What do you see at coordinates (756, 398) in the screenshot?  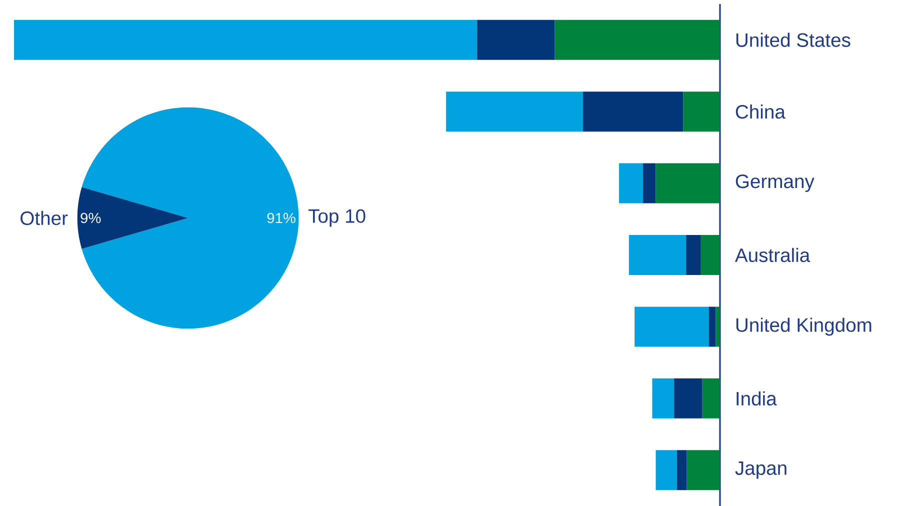 I see `y-tick-label: India` at bounding box center [756, 398].